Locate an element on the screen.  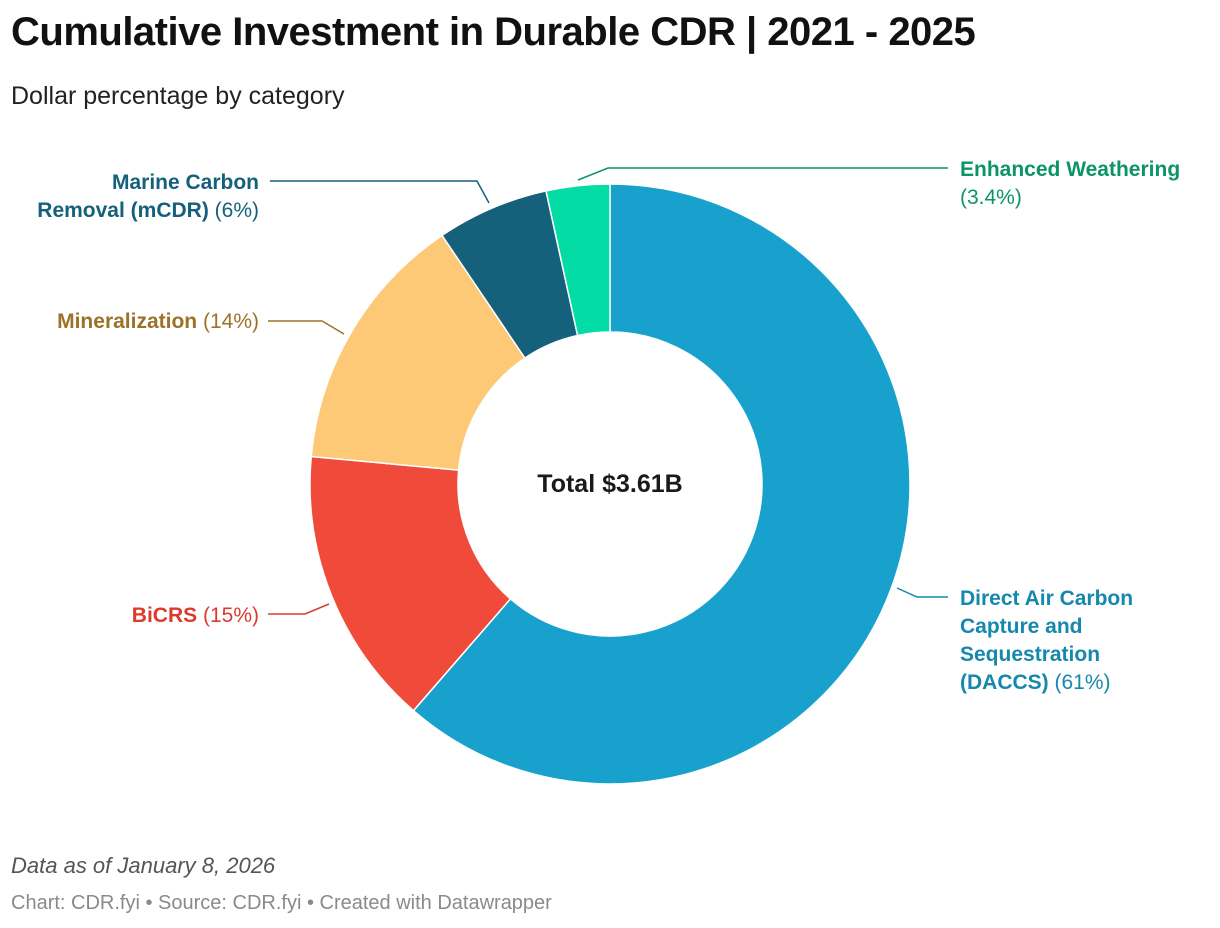
slice-label-marine-carbon-removal-mcdr: Marine Carbon Removal (mCDR) (6%) is located at coordinates (148, 196).